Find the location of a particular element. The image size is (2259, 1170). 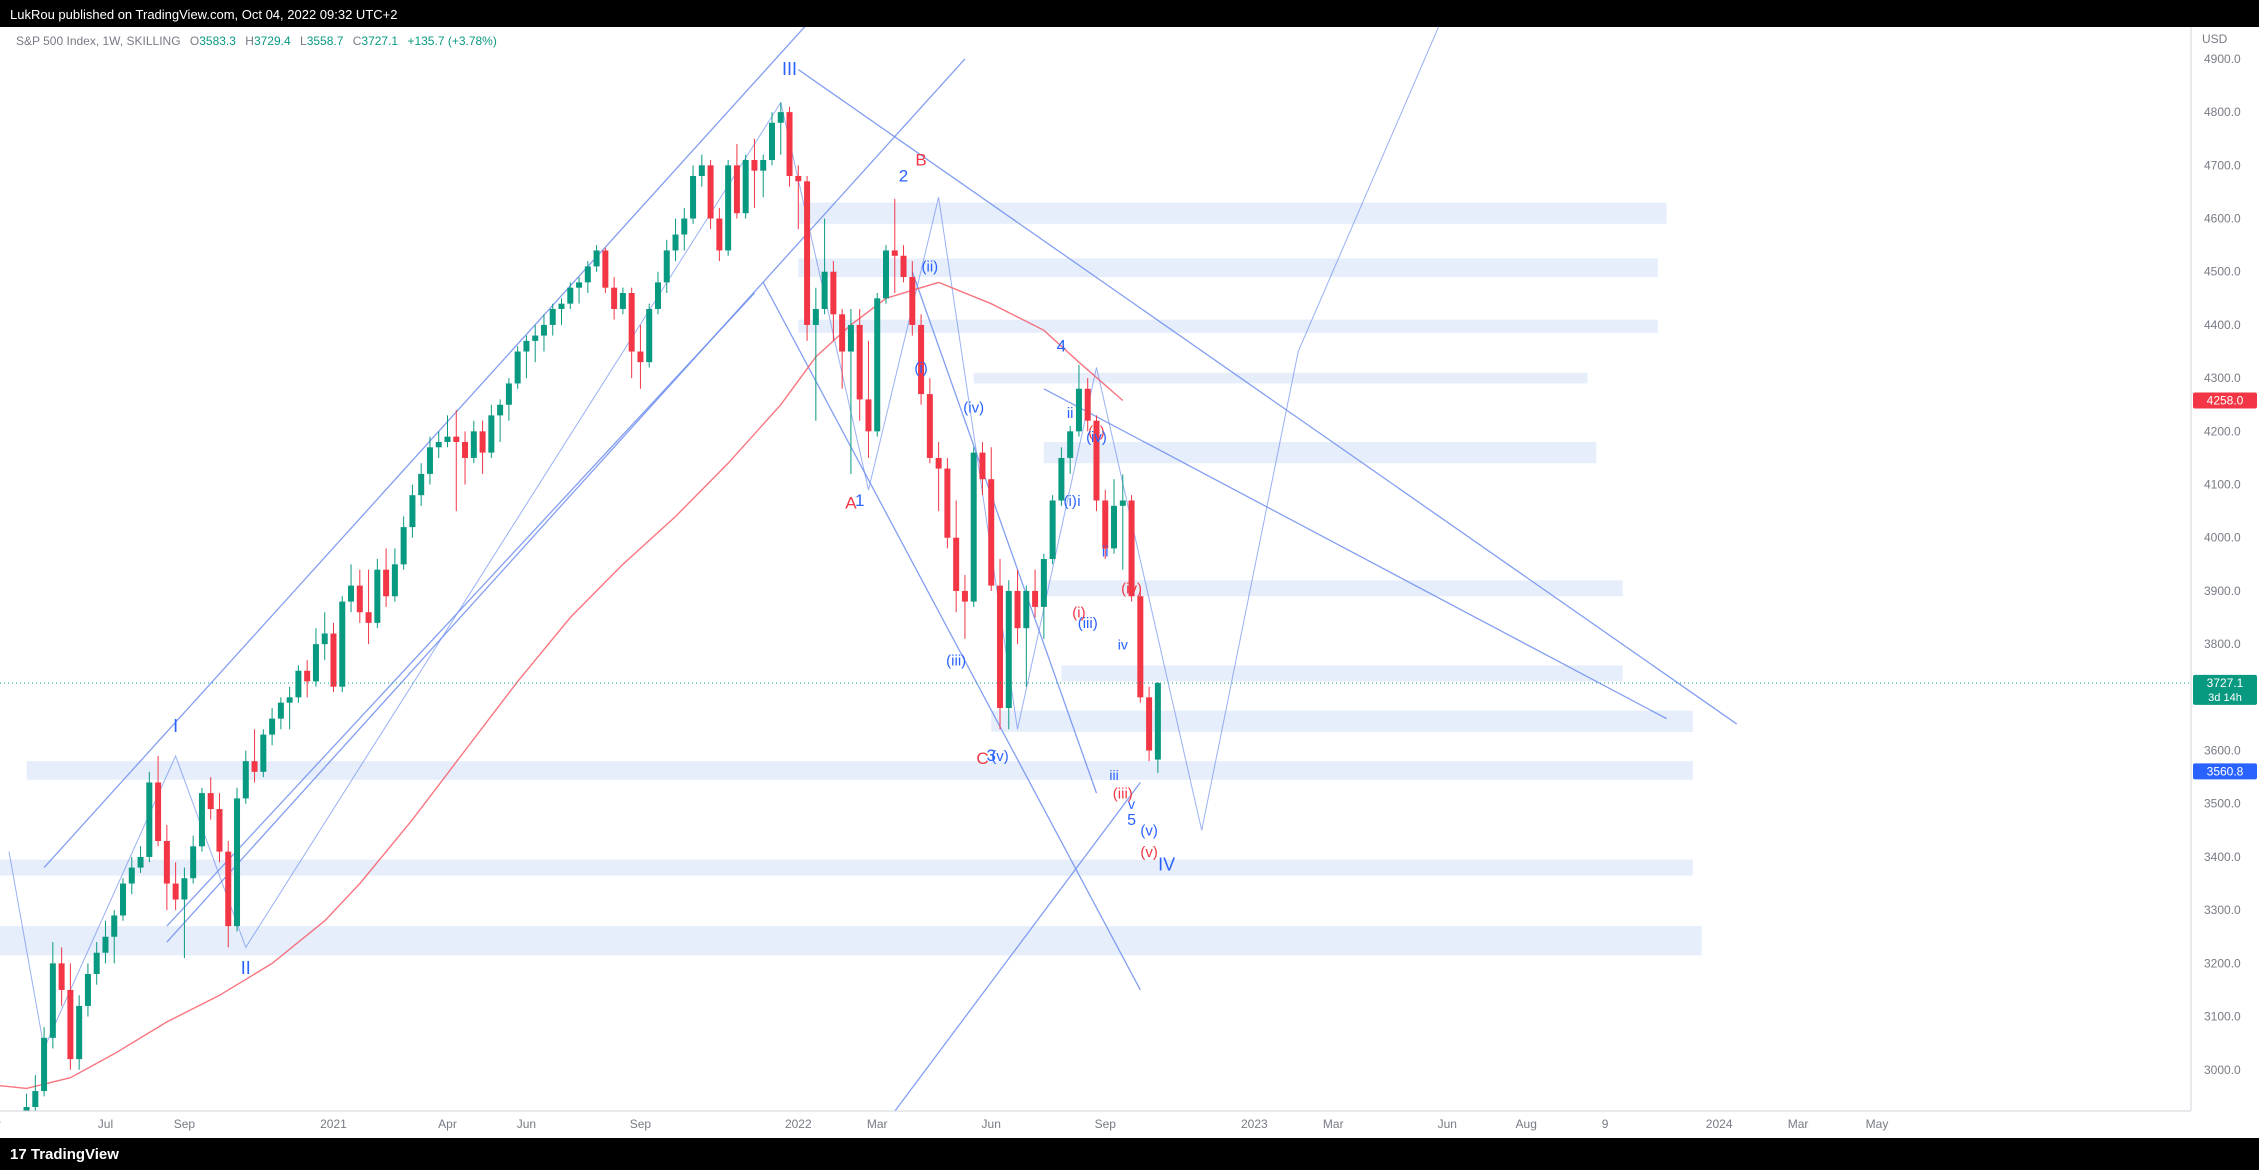

price-tag: 4258.0 is located at coordinates (2225, 400).